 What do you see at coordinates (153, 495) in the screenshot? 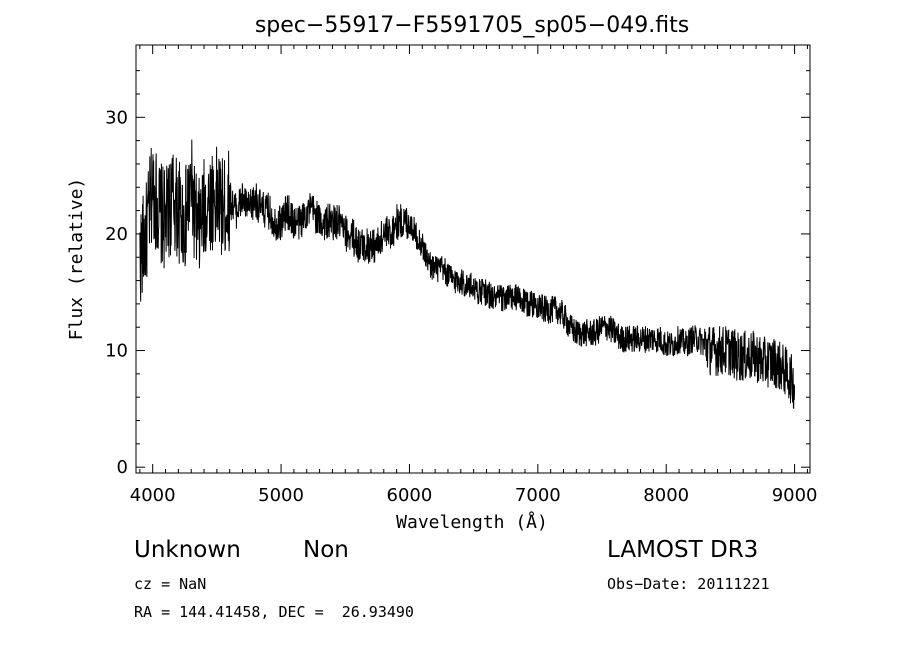
I see `x-tick-label: 4000` at bounding box center [153, 495].